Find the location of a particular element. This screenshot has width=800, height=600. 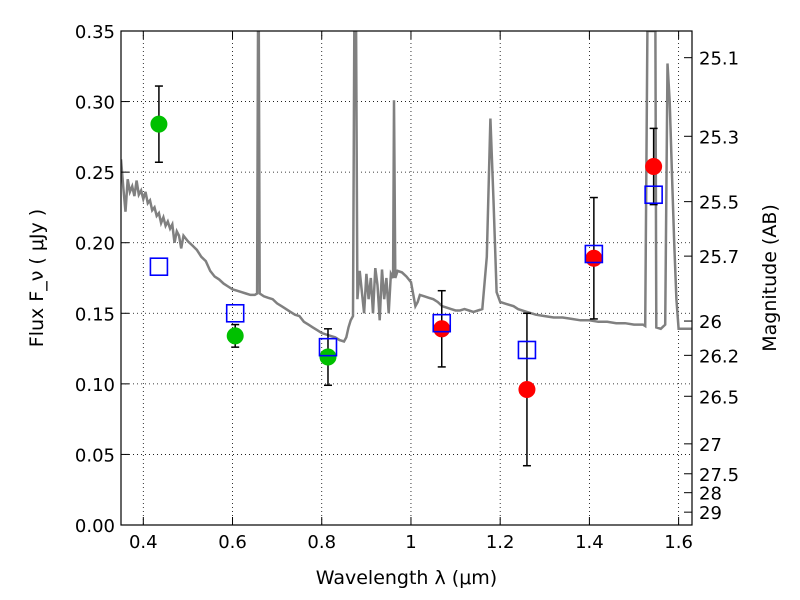

right-tick-label: 26.2 is located at coordinates (719, 356).